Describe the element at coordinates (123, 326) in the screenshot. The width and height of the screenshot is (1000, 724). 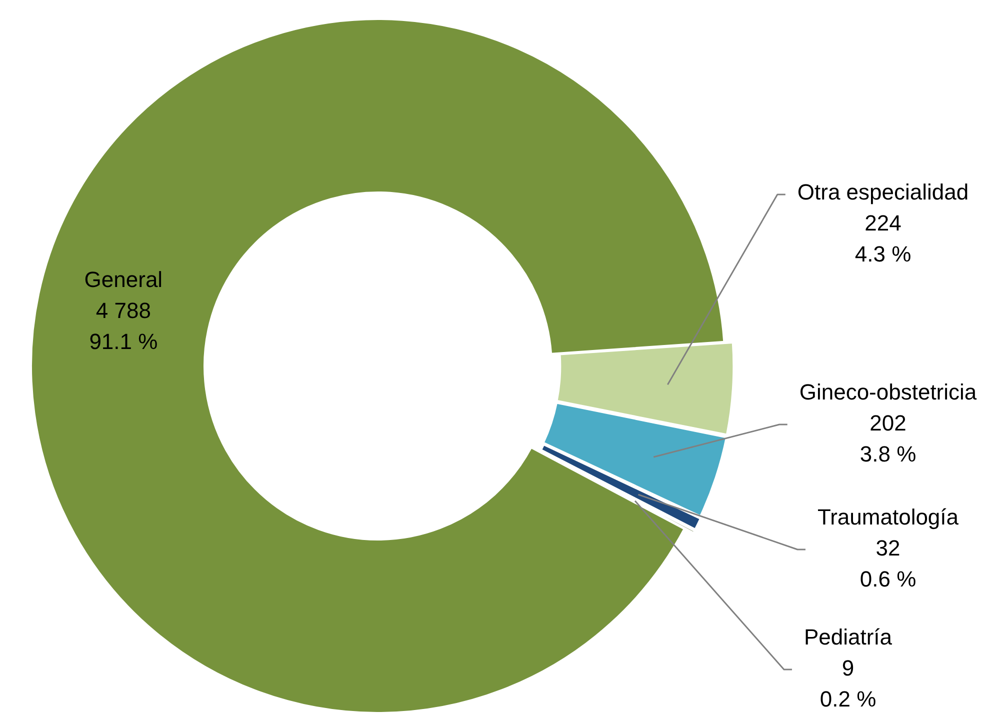
I see `data-label: 4 788 91.1 %` at that location.